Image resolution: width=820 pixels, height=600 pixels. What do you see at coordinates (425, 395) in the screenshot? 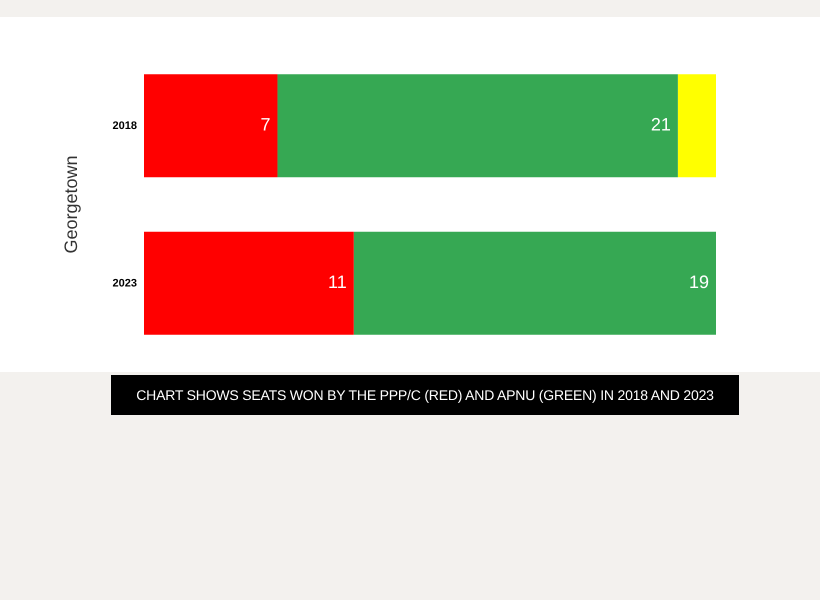
I see `text: CHART SHOWS SEATS WON BY THE PPP/C (RED) AND APNU (GREEN) IN 2018 AND 2023` at bounding box center [425, 395].